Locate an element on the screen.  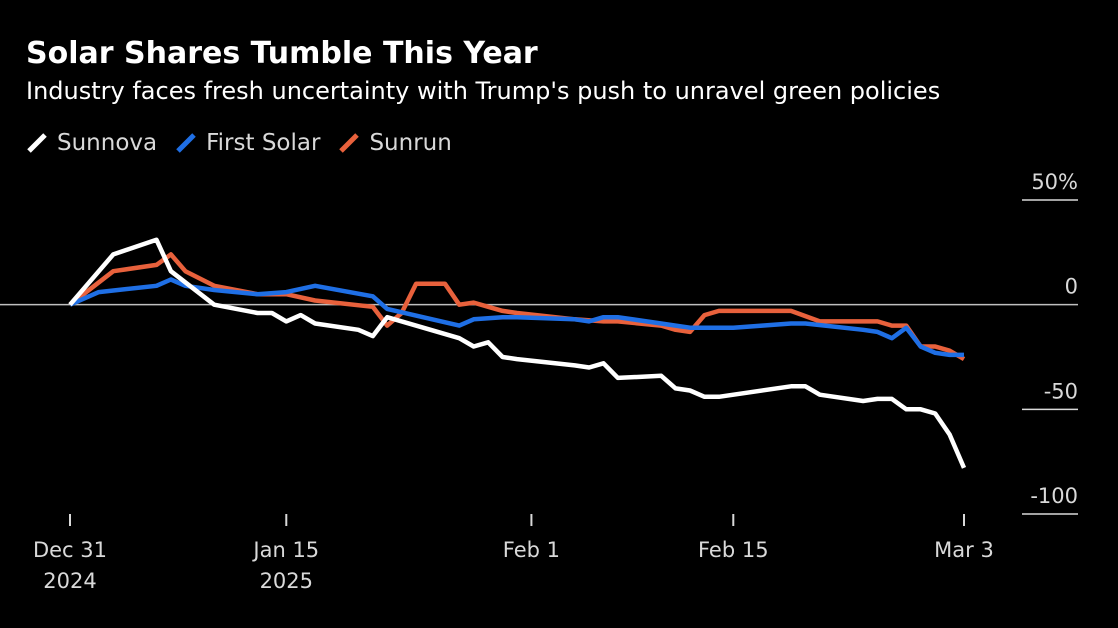
legend-label-first-solar: First Solar is located at coordinates (263, 143).